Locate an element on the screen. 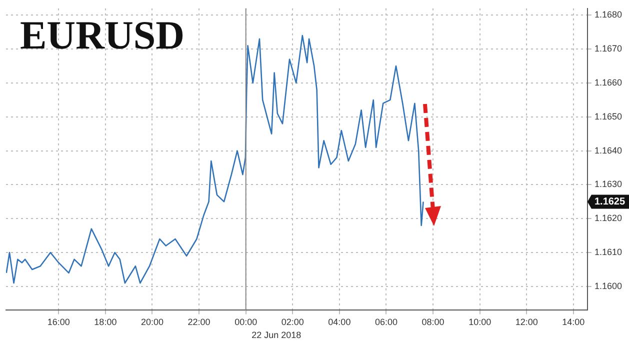 Image resolution: width=629 pixels, height=345 pixels. x-tick-label: 18:00 is located at coordinates (105, 322).